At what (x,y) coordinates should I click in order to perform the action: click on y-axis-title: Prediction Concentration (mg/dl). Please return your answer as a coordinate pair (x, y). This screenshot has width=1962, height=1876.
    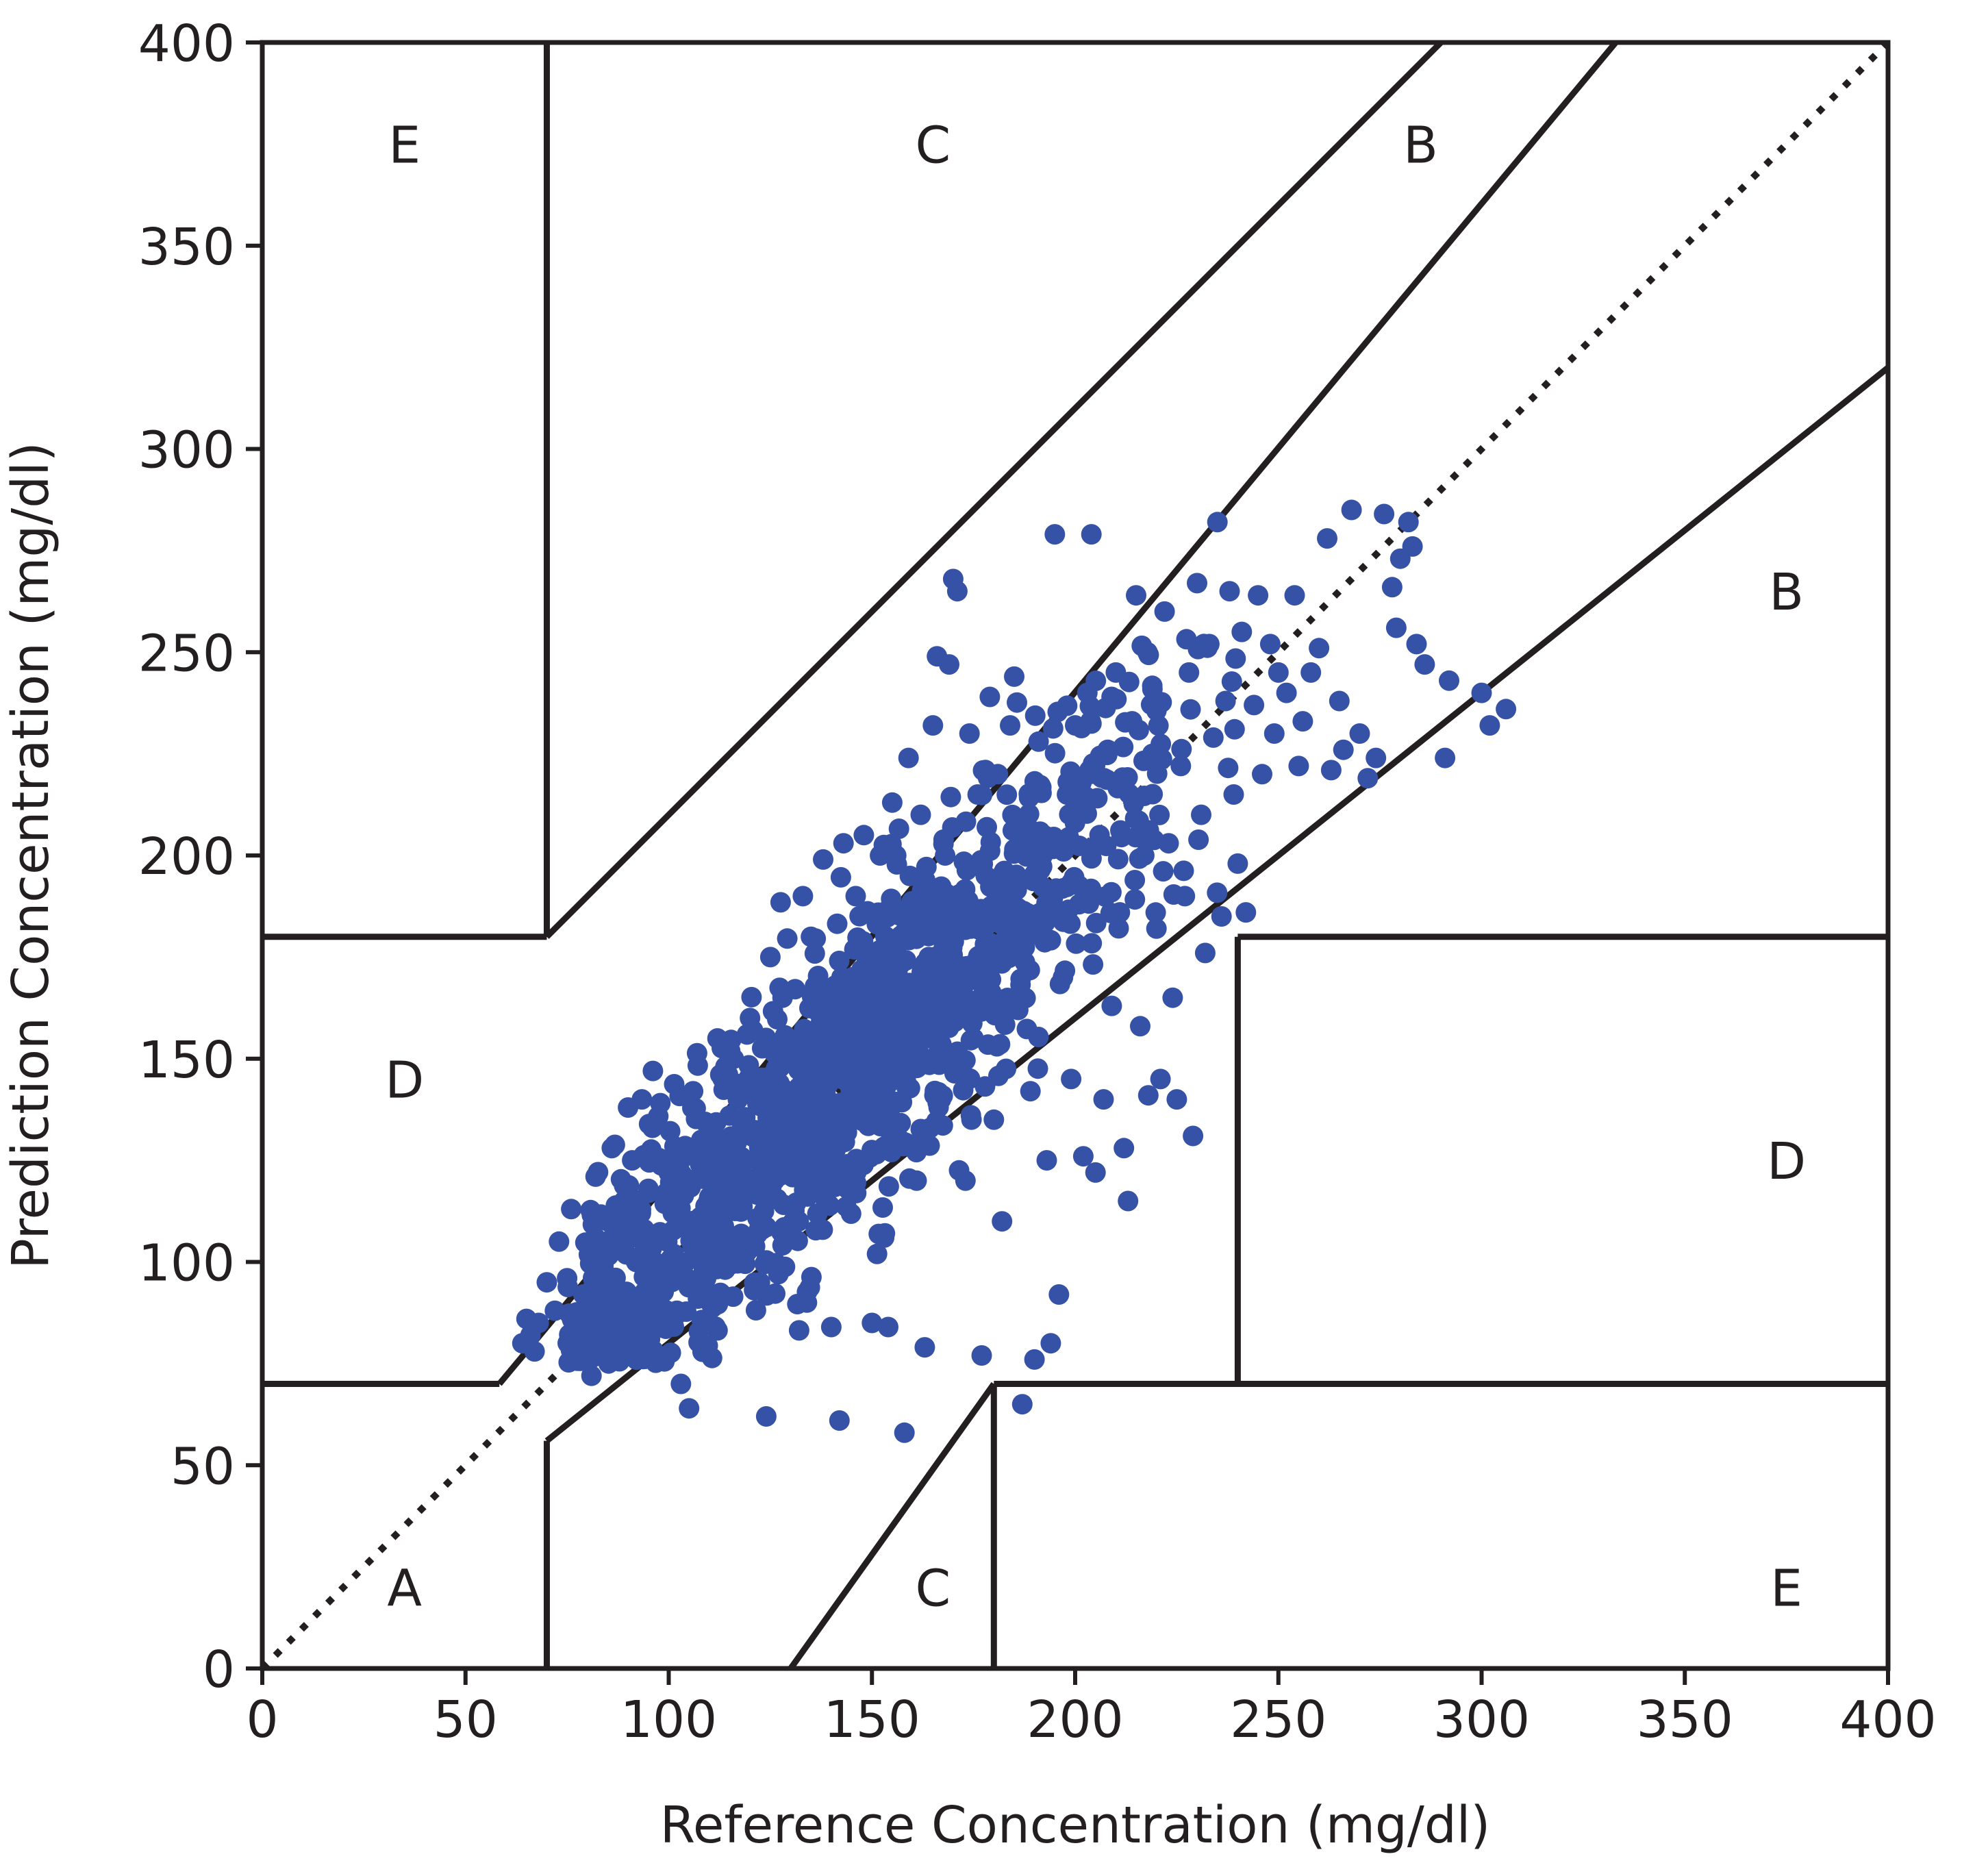
    Looking at the image, I should click on (31, 855).